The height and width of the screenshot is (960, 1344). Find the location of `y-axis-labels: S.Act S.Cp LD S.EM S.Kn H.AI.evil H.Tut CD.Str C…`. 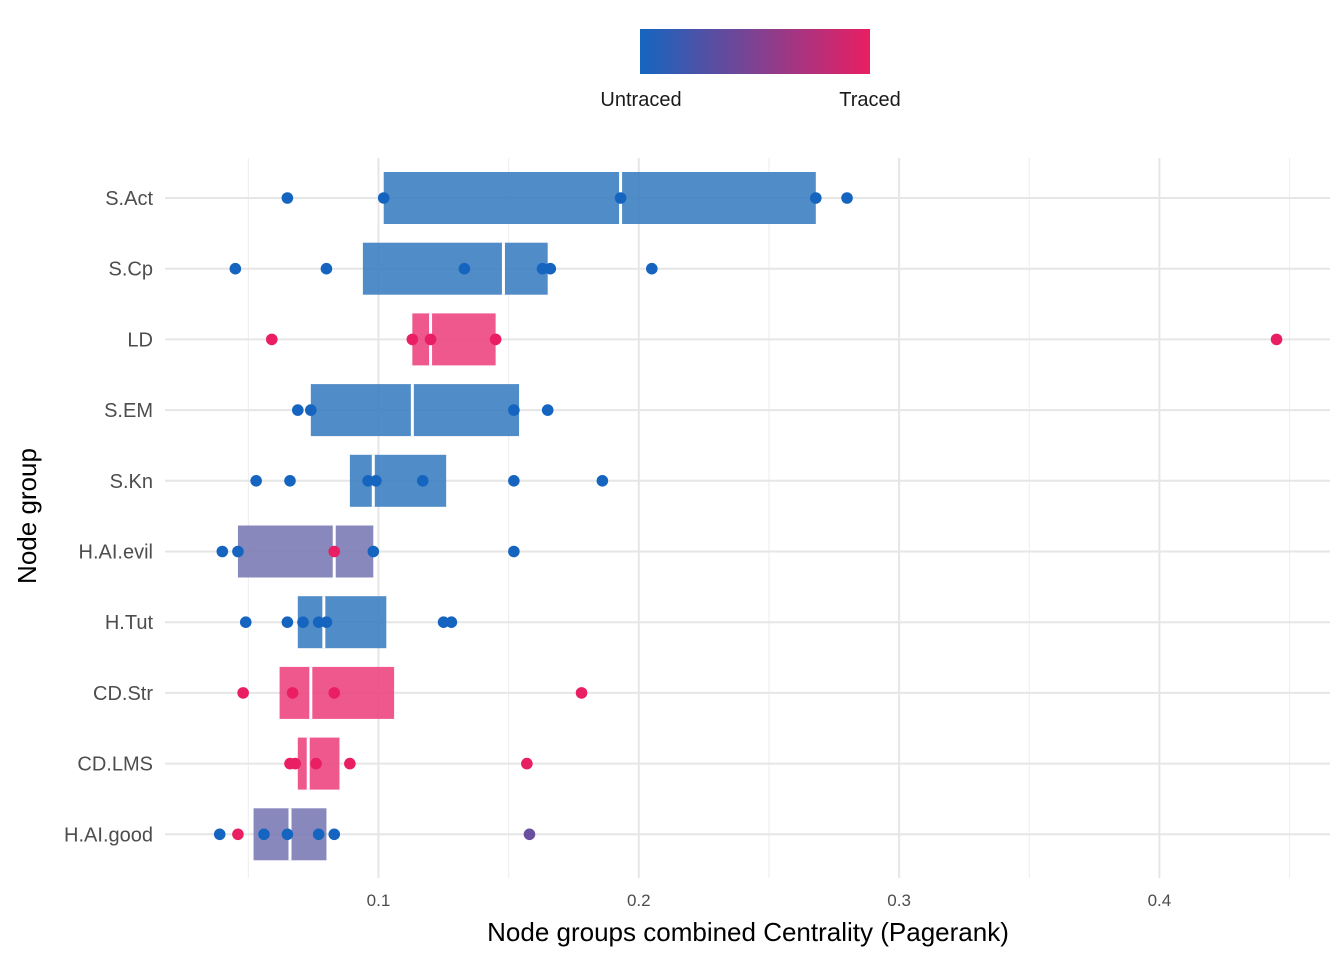

y-axis-labels: S.Act S.Cp LD S.EM S.Kn H.AI.evil H.Tut CD.Str C… is located at coordinates (108, 517).